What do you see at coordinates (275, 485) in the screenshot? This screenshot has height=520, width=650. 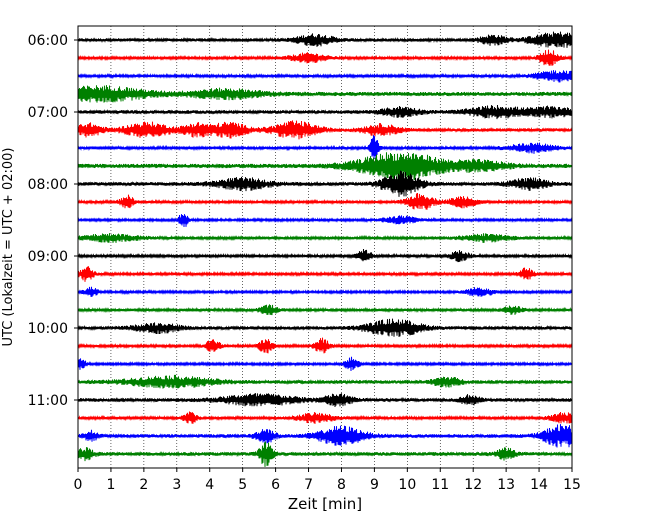 I see `x-tick-label: 6` at bounding box center [275, 485].